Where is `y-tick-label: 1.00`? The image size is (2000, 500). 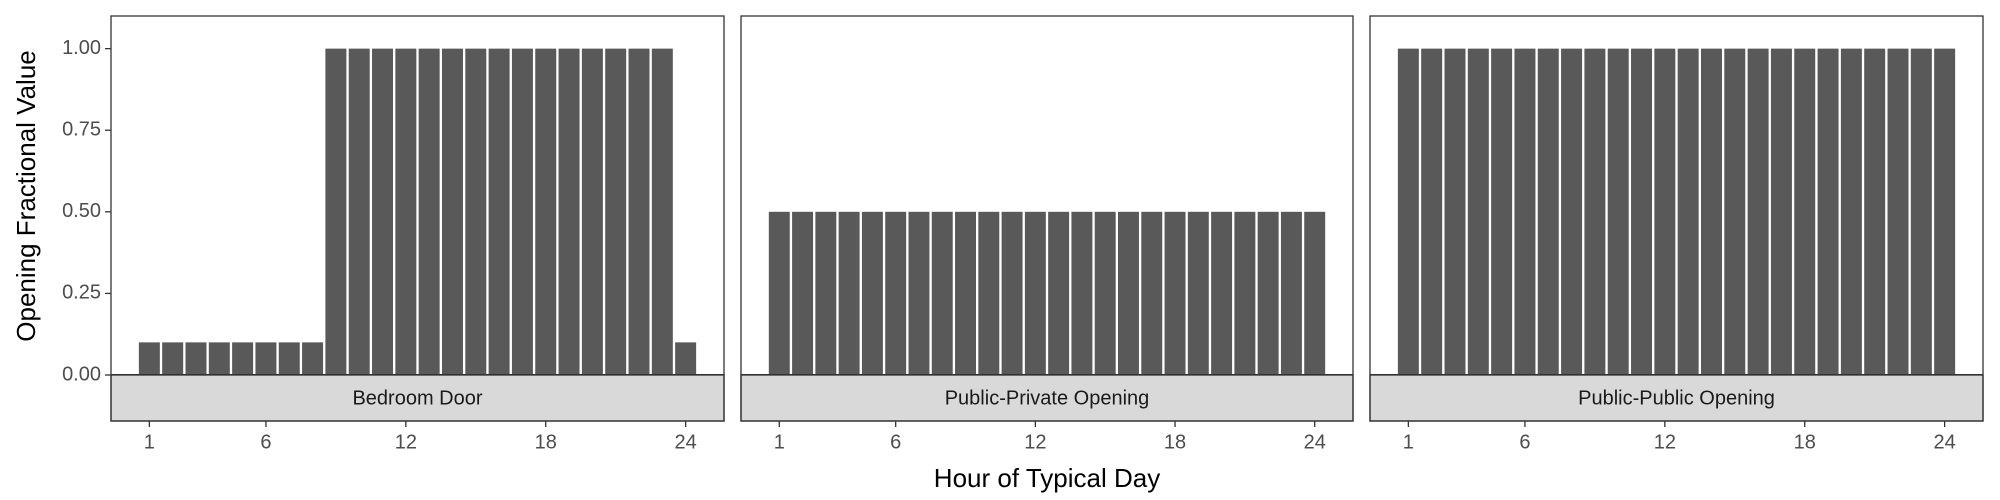
y-tick-label: 1.00 is located at coordinates (81, 48).